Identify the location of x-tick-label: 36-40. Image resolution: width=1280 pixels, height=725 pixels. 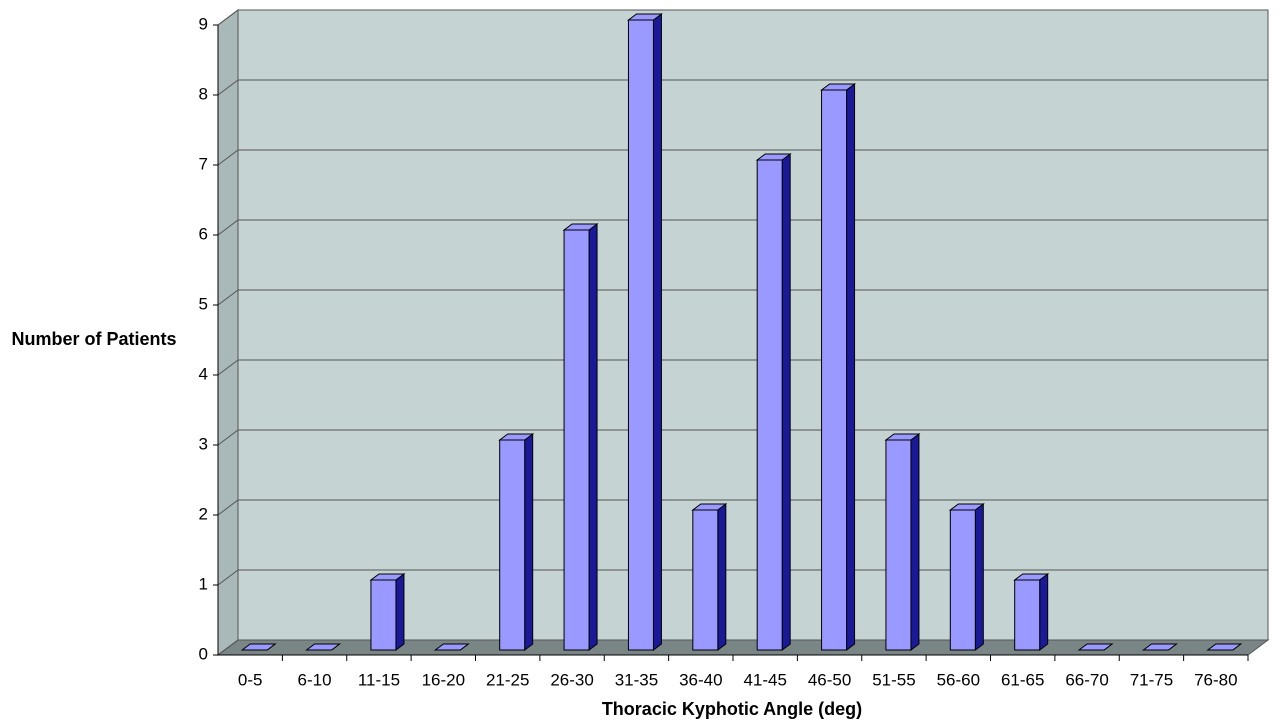
(700, 679).